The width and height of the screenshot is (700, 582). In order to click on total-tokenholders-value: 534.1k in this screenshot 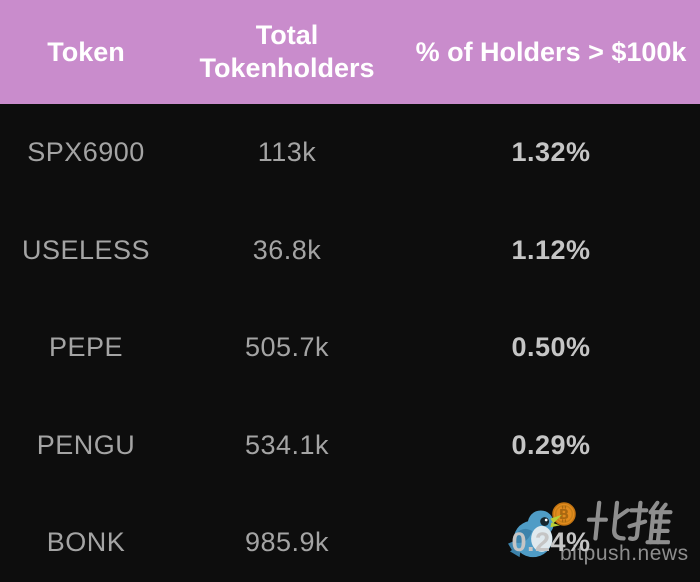, I will do `click(287, 444)`.